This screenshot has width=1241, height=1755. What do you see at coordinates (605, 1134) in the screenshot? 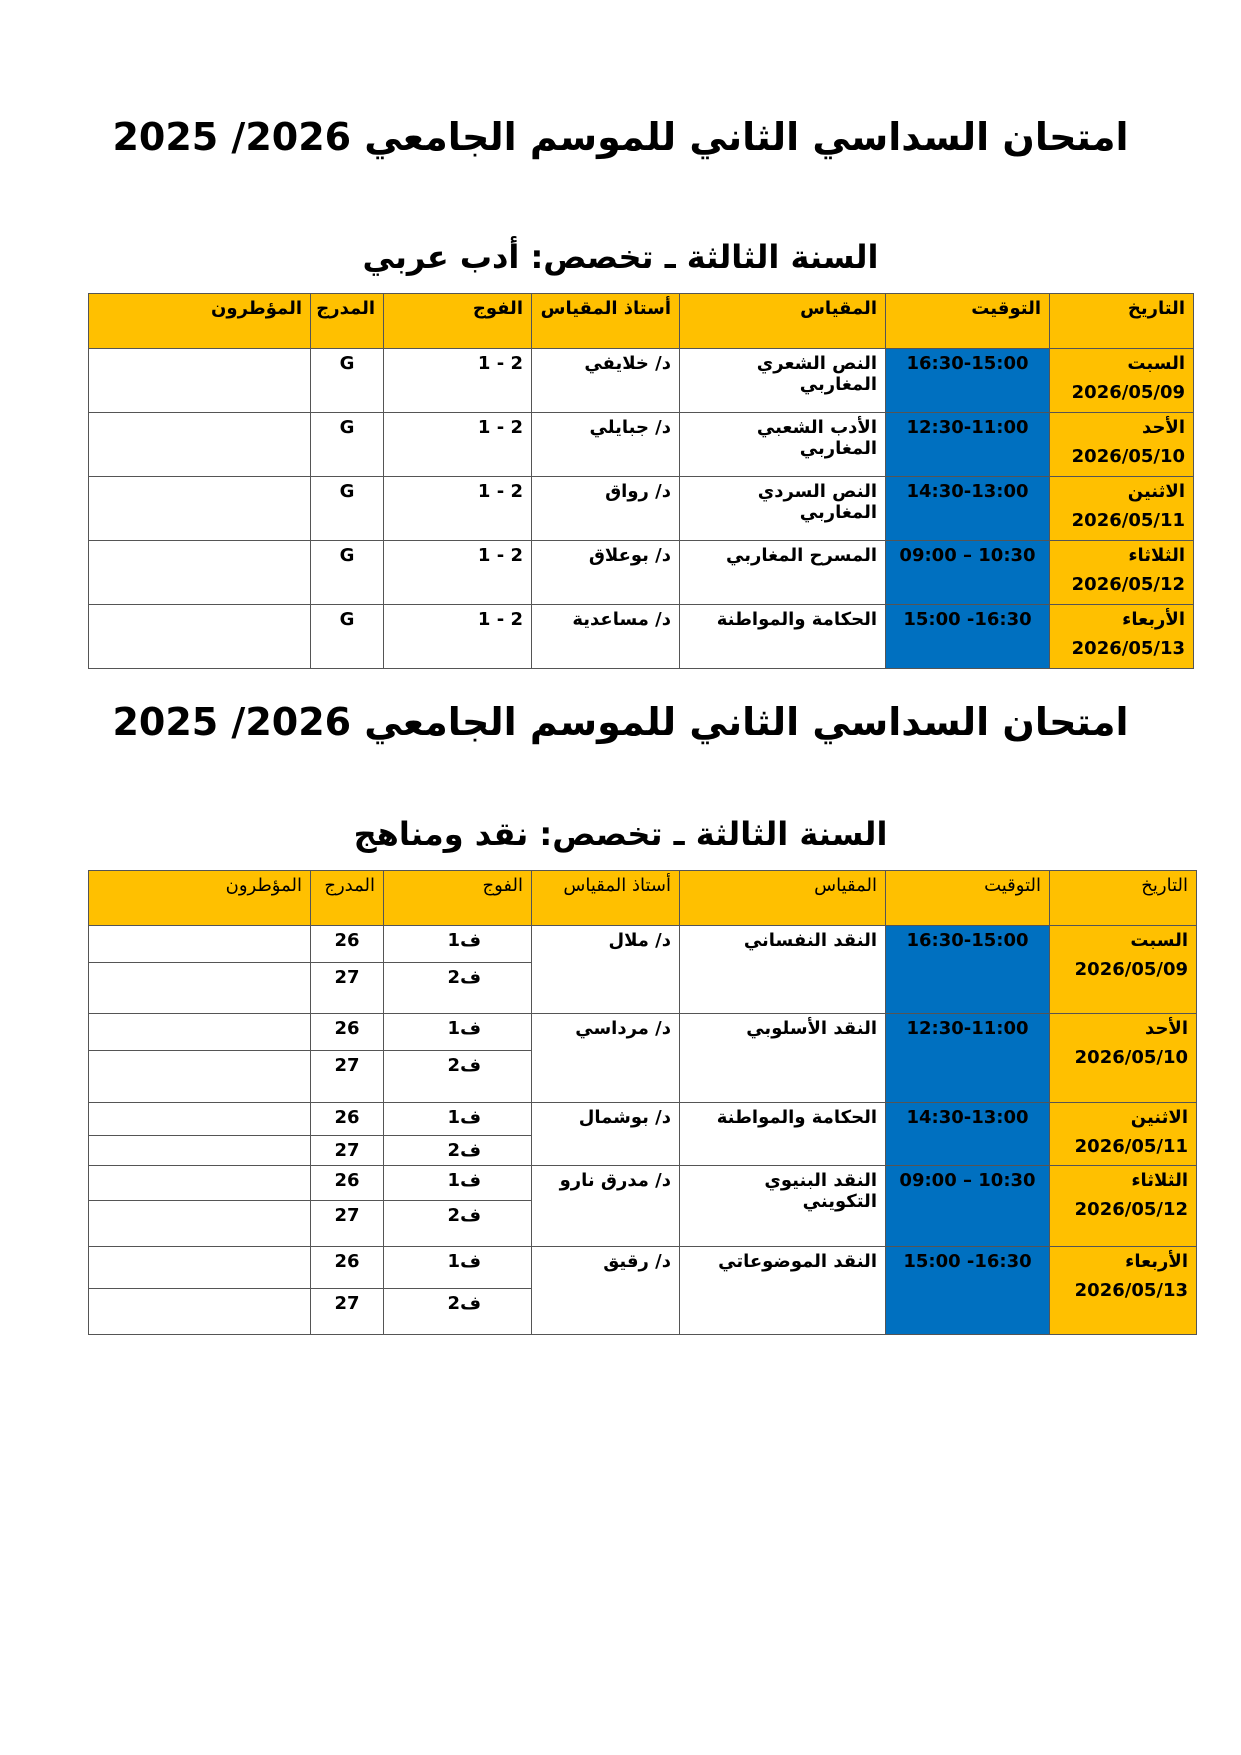
I see `teacher-cell: د/ بوشمال` at bounding box center [605, 1134].